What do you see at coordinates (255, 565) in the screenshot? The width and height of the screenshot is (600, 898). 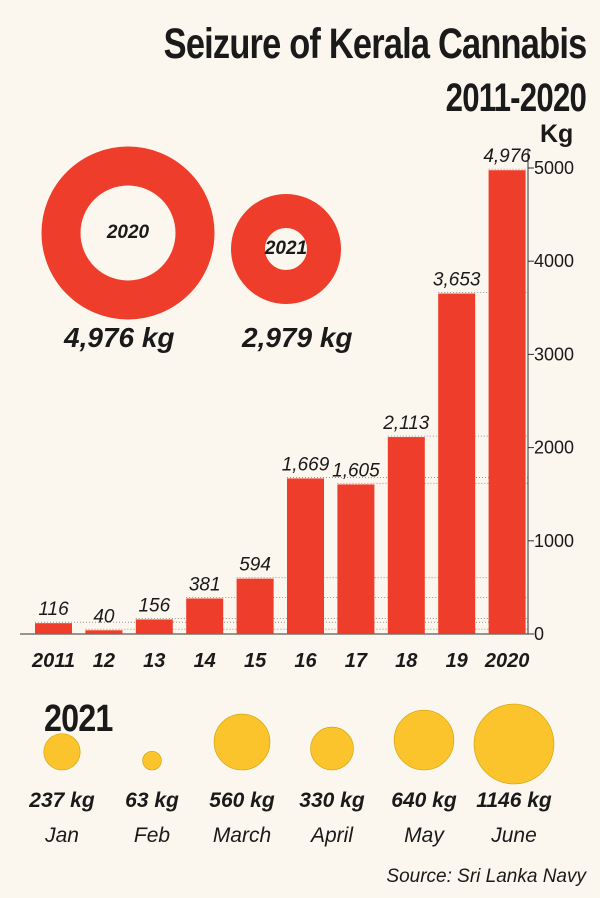 I see `bar-value-label: 594` at bounding box center [255, 565].